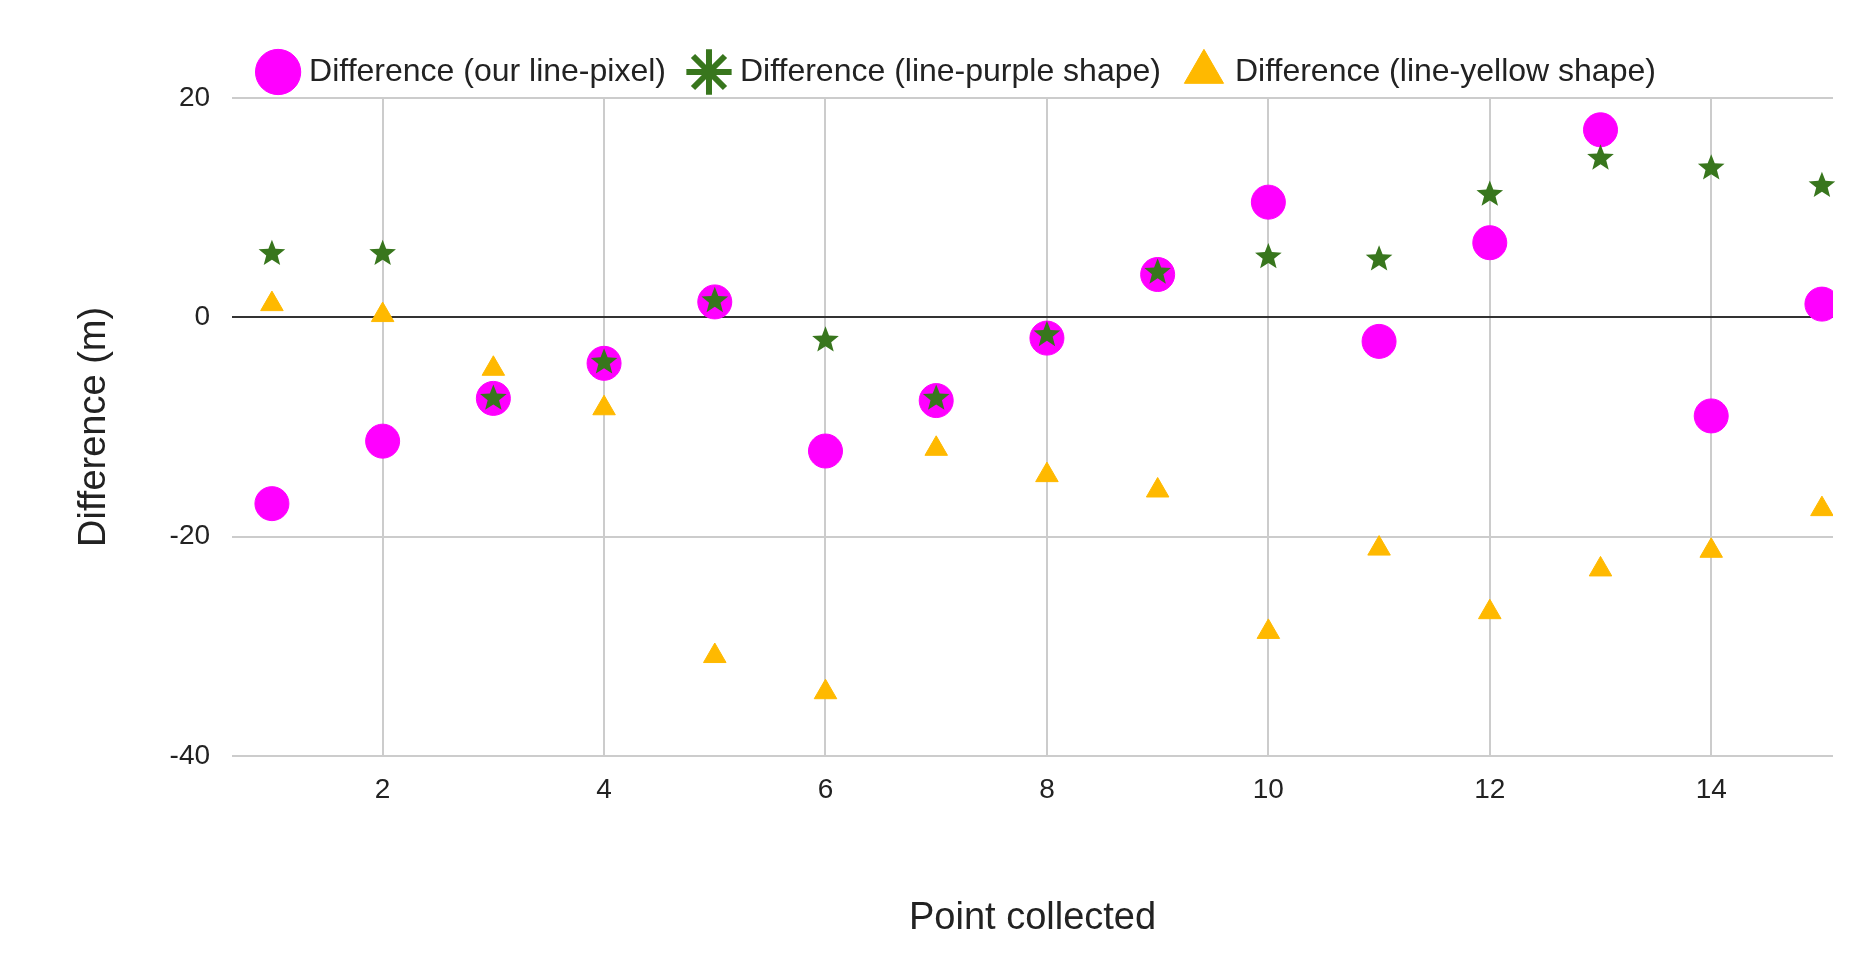 The image size is (1859, 963). Describe the element at coordinates (382, 789) in the screenshot. I see `x-tick-label: 2` at that location.